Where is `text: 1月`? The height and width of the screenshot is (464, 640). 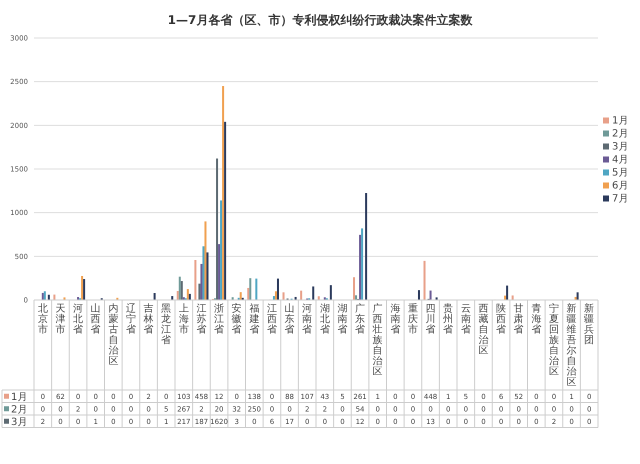
text: 1月 is located at coordinates (620, 121).